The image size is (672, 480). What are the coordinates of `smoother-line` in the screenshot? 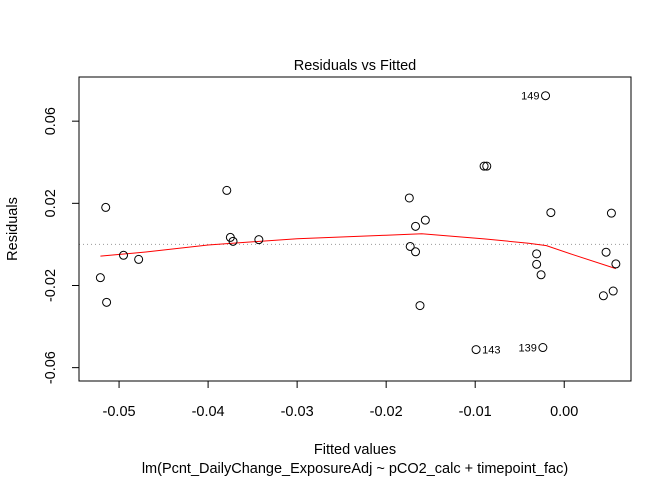 It's located at (358, 251).